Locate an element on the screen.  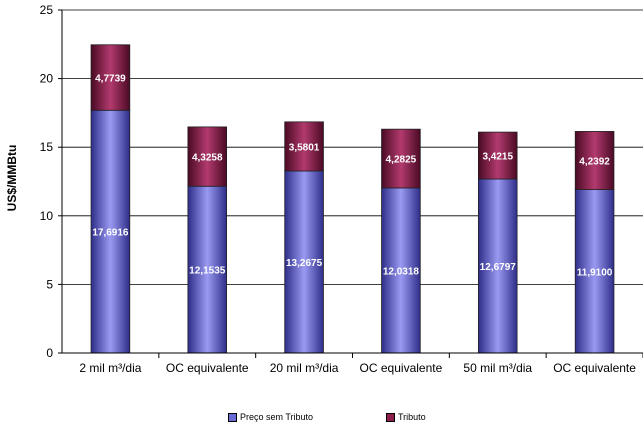
data-label: 12,6797 is located at coordinates (498, 267).